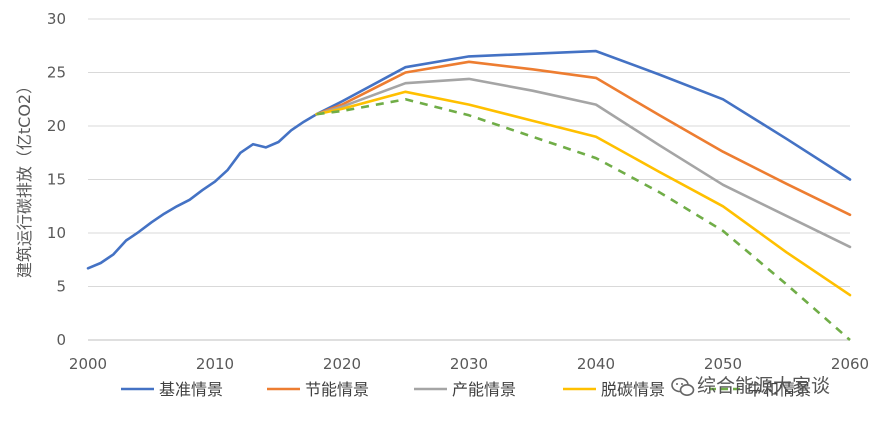 The image size is (871, 422). I want to click on legend-item-3: 产能情景, so click(465, 389).